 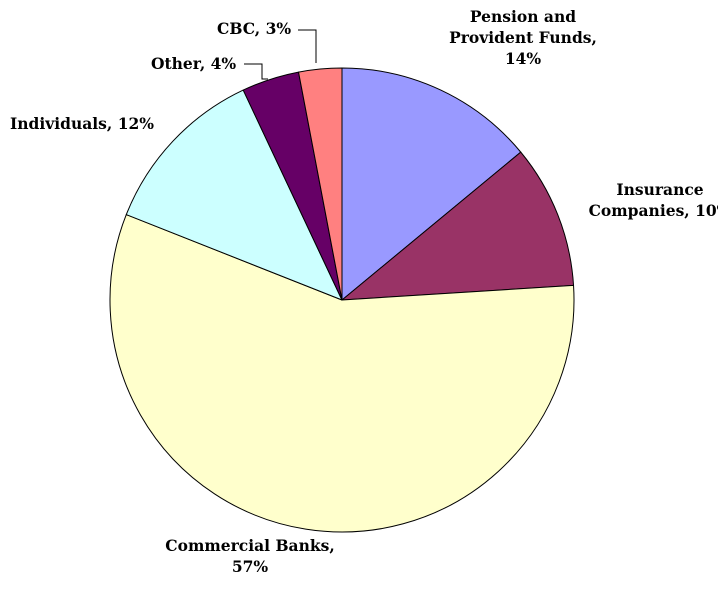 What do you see at coordinates (523, 58) in the screenshot?
I see `slice-label-line: 14%` at bounding box center [523, 58].